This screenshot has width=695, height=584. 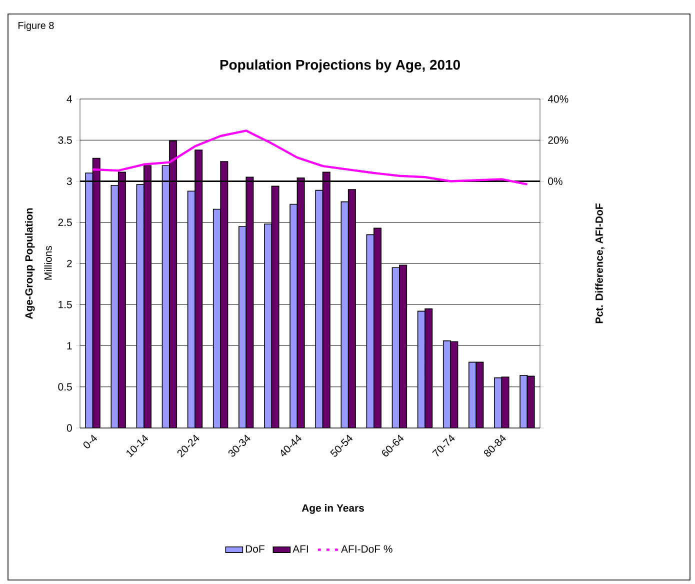 I want to click on line-series, so click(x=310, y=158).